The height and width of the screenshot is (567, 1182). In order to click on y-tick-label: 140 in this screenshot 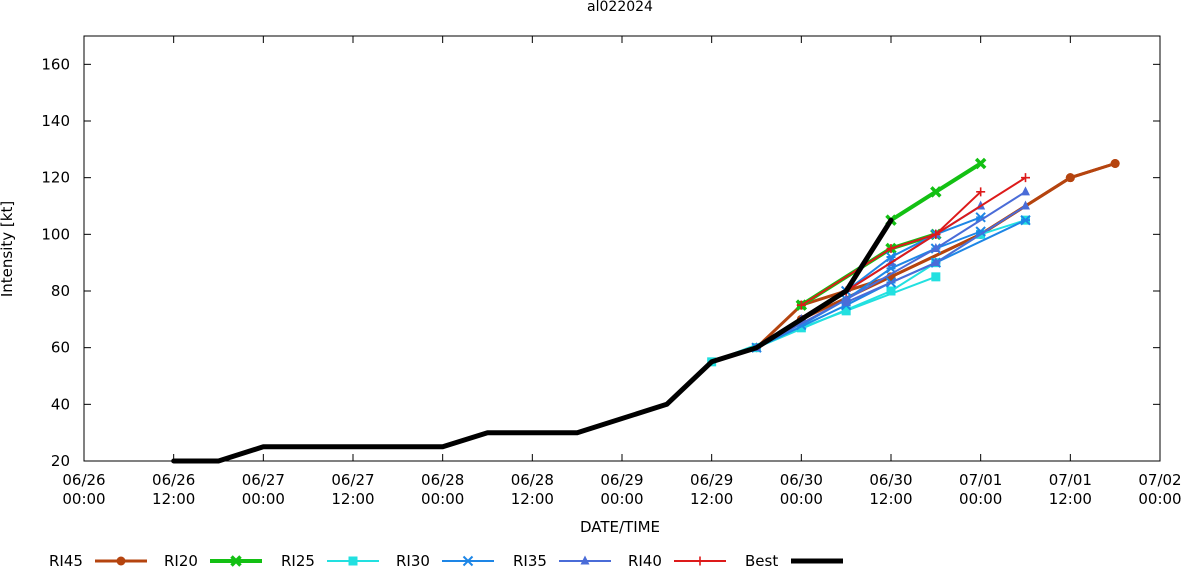, I will do `click(55, 121)`.